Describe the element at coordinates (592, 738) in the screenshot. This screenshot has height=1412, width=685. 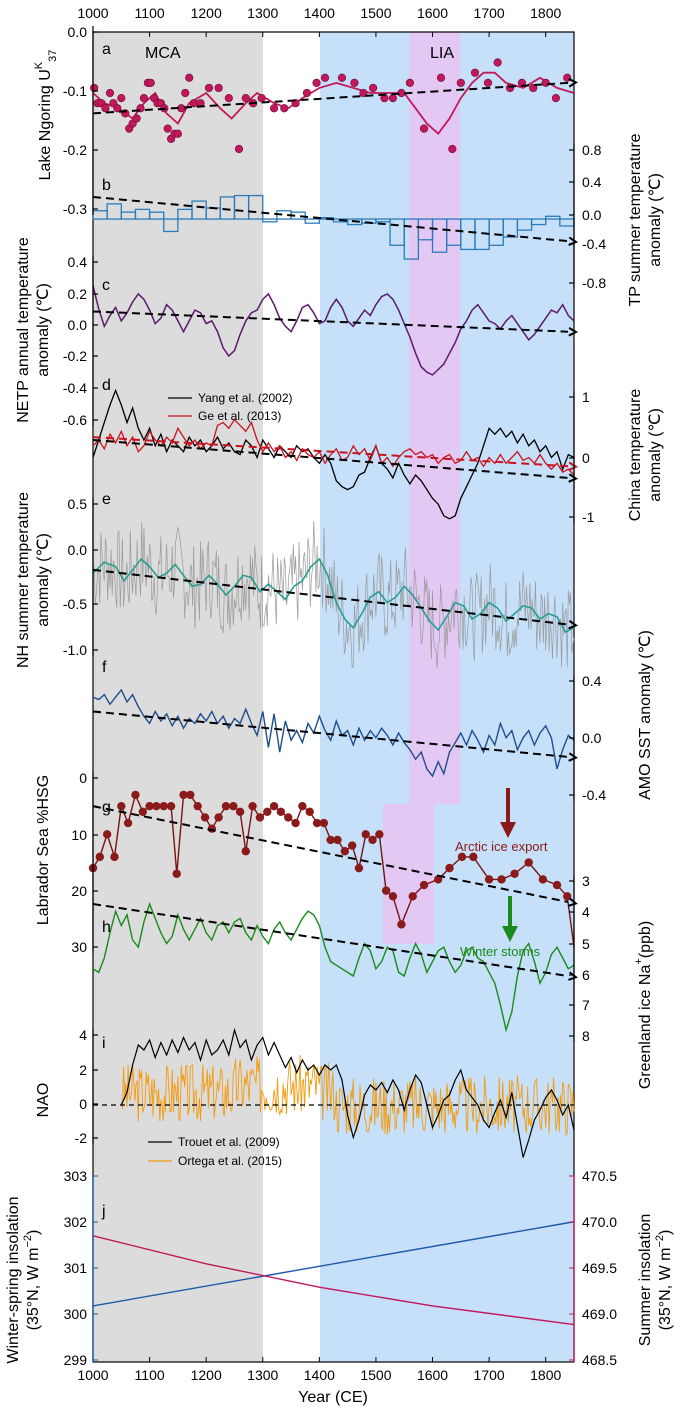
I see `yticklabel-f-1: 0.0` at that location.